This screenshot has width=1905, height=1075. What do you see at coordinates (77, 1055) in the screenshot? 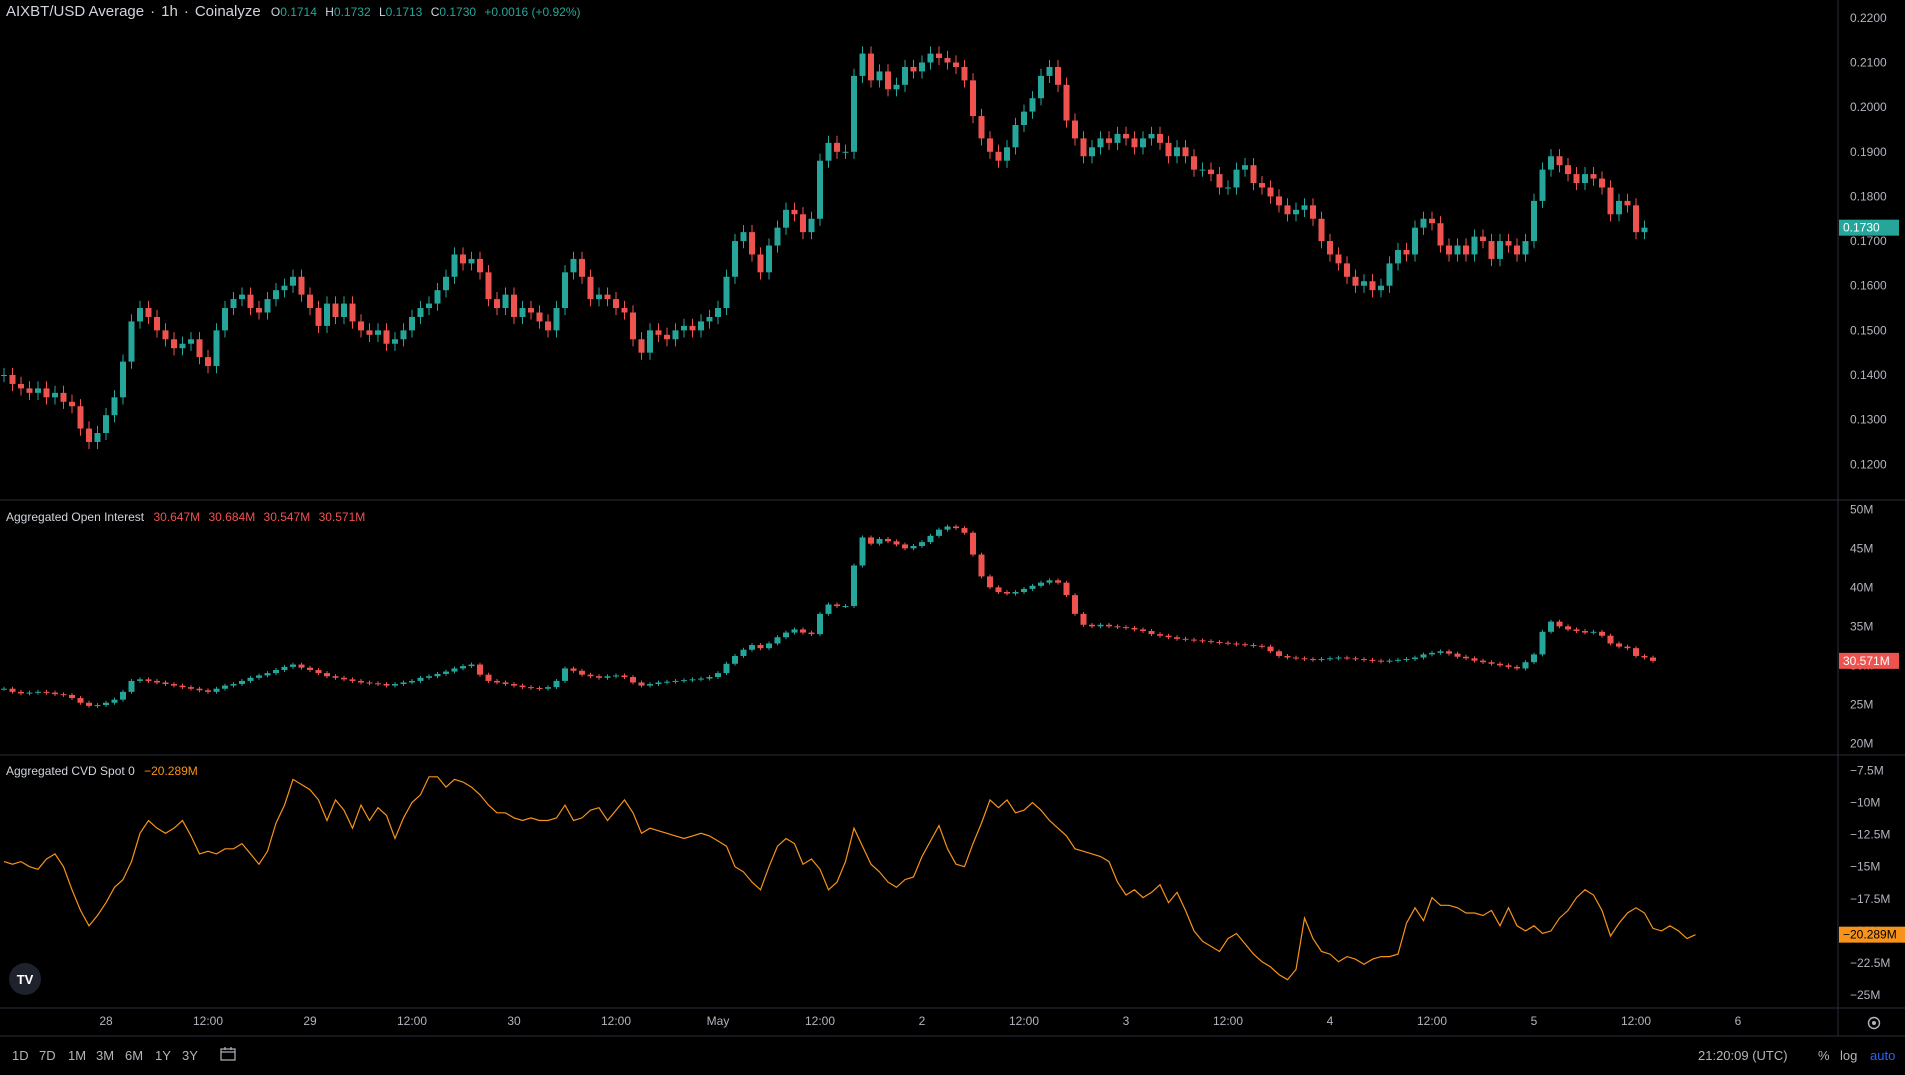
I see `range-1m-button: 1M` at bounding box center [77, 1055].